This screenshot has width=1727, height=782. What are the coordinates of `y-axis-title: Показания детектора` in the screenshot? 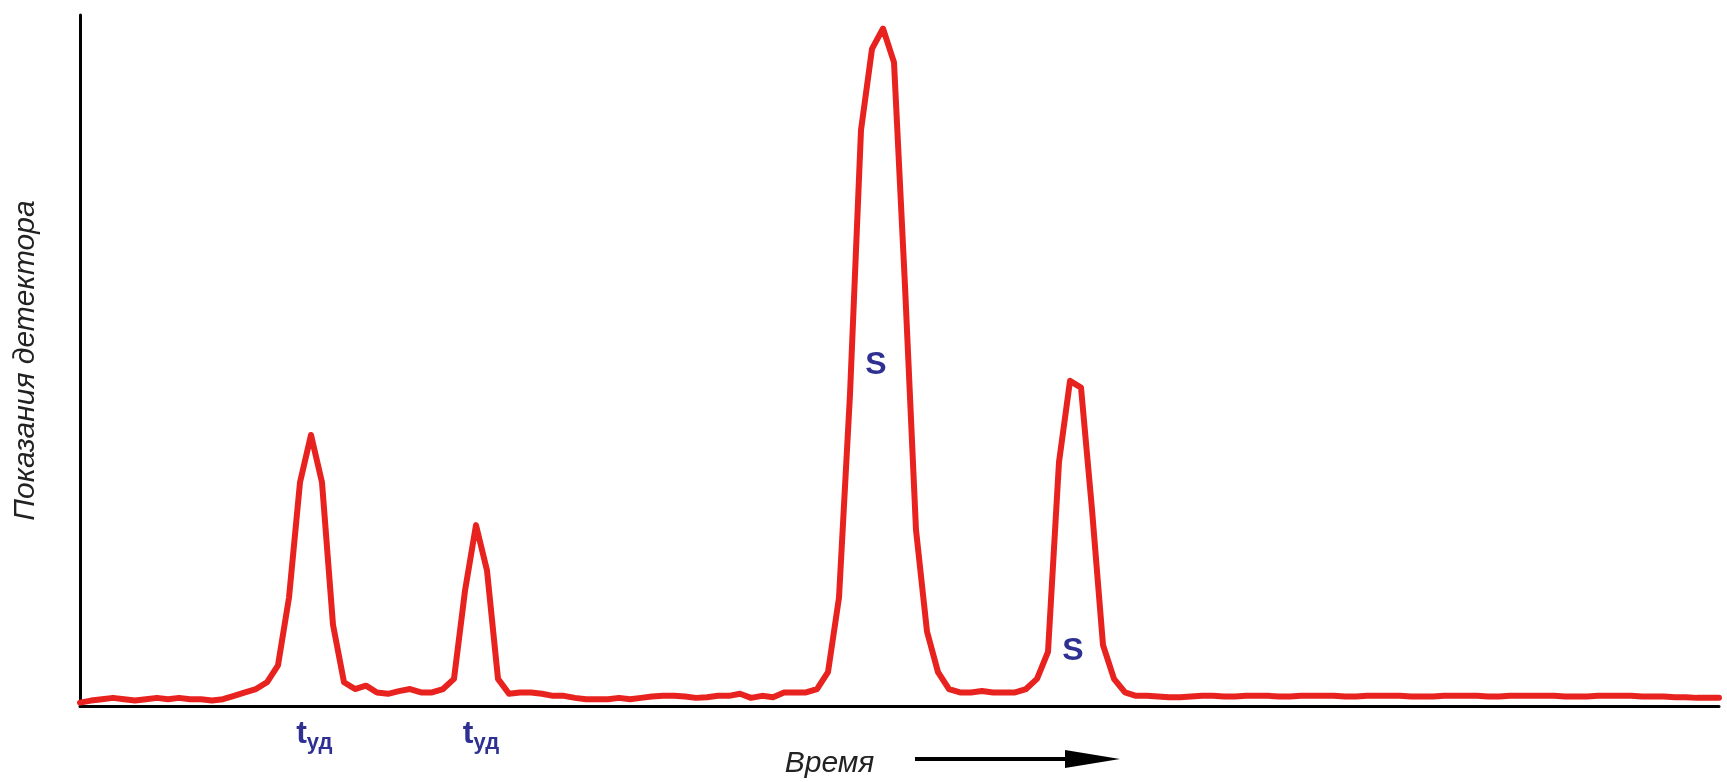 It's located at (23, 360).